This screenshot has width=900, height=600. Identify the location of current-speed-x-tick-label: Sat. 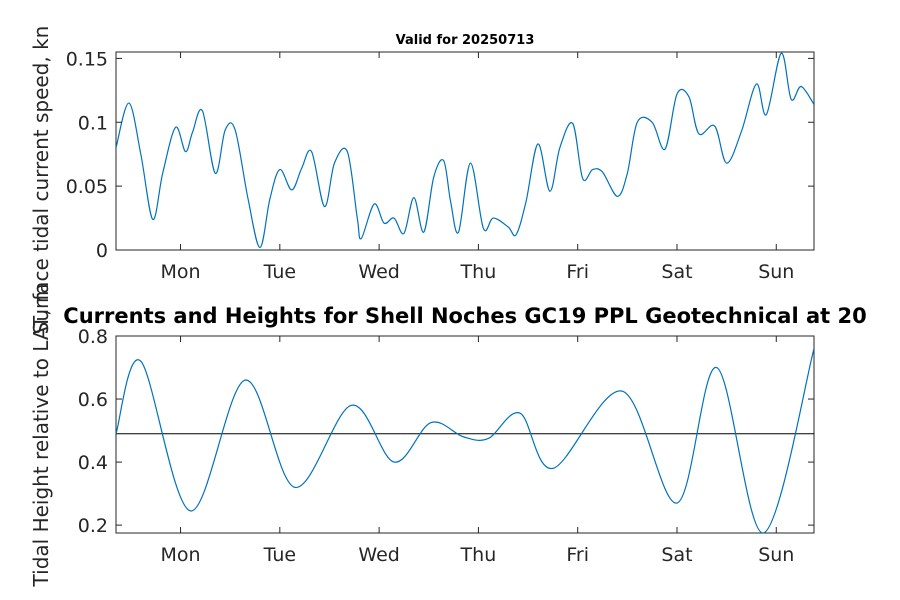
(676, 272).